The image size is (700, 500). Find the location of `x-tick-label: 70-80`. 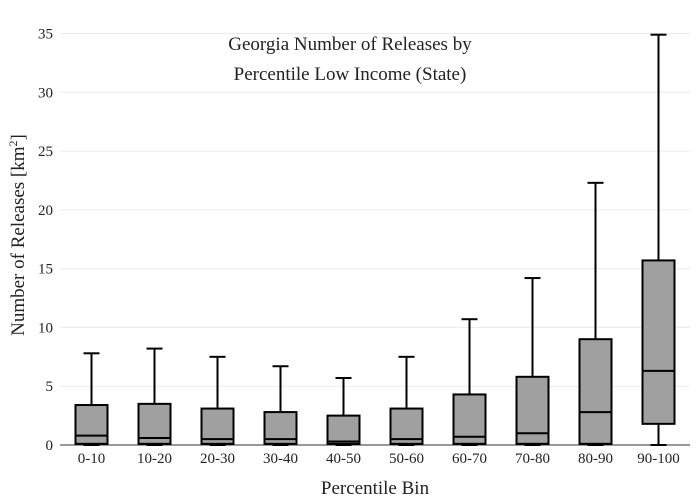

x-tick-label: 70-80 is located at coordinates (532, 459).